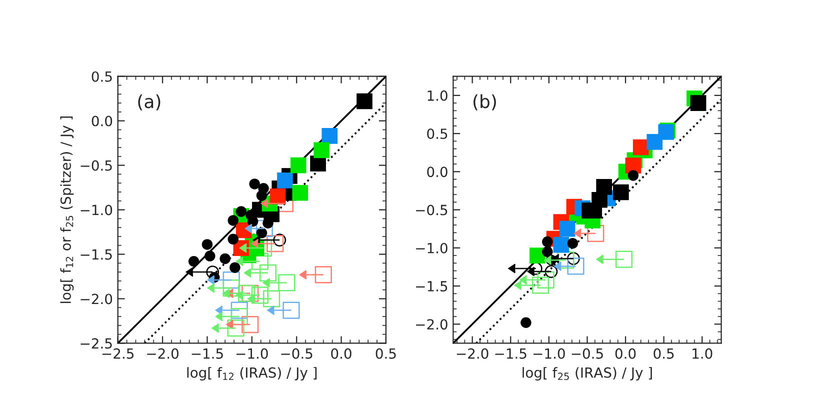  Describe the element at coordinates (96, 343) in the screenshot. I see `y-tick-label: −2.5` at that location.